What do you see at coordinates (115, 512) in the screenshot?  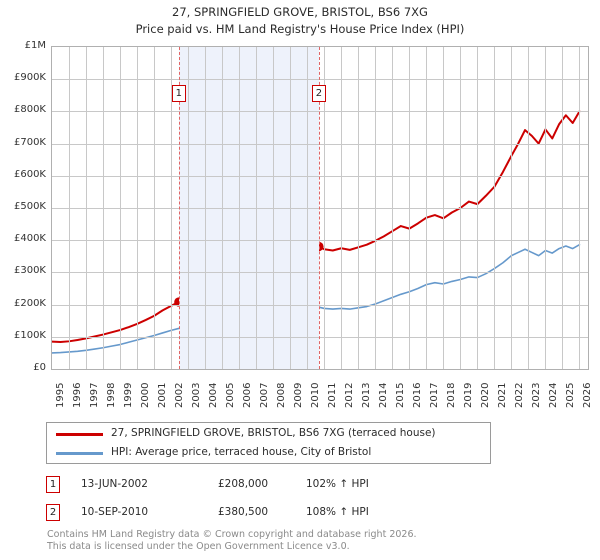 I see `transaction-date-2: 10-SEP-2010` at bounding box center [115, 512].